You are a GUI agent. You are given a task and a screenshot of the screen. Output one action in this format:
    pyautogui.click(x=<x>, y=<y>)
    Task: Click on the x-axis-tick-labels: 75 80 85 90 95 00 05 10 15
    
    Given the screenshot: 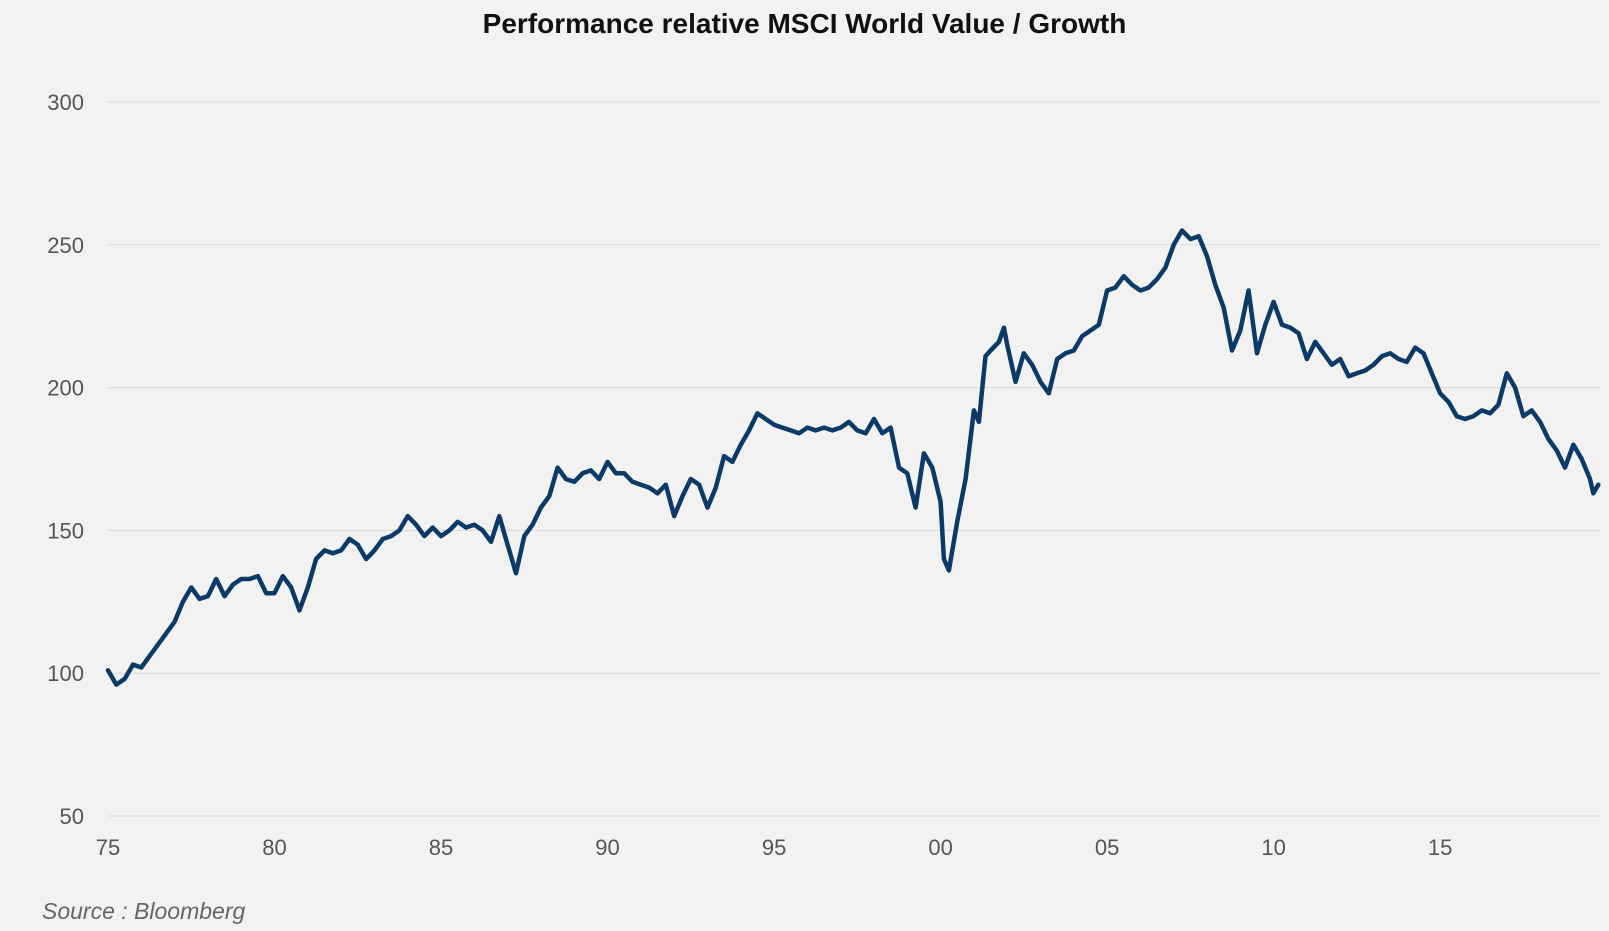 What is the action you would take?
    pyautogui.click(x=774, y=847)
    